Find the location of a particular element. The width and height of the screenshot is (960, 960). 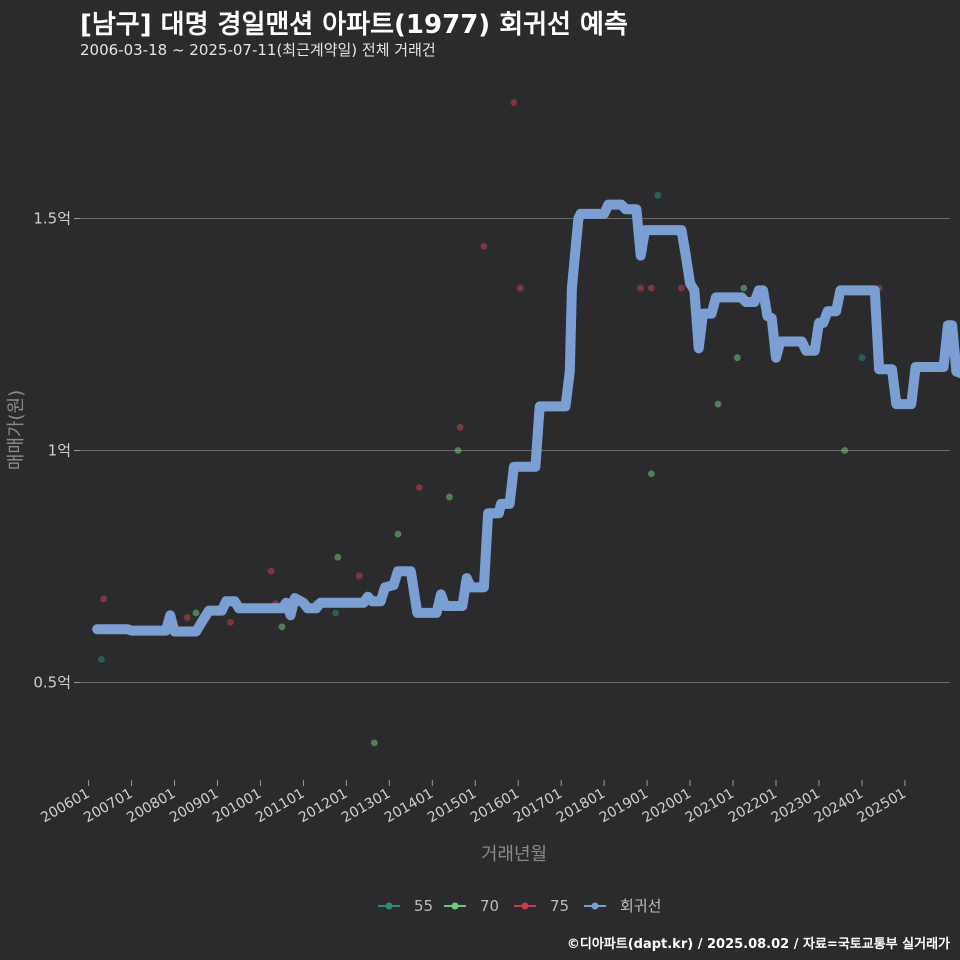

legend-label: 75 is located at coordinates (559, 906).